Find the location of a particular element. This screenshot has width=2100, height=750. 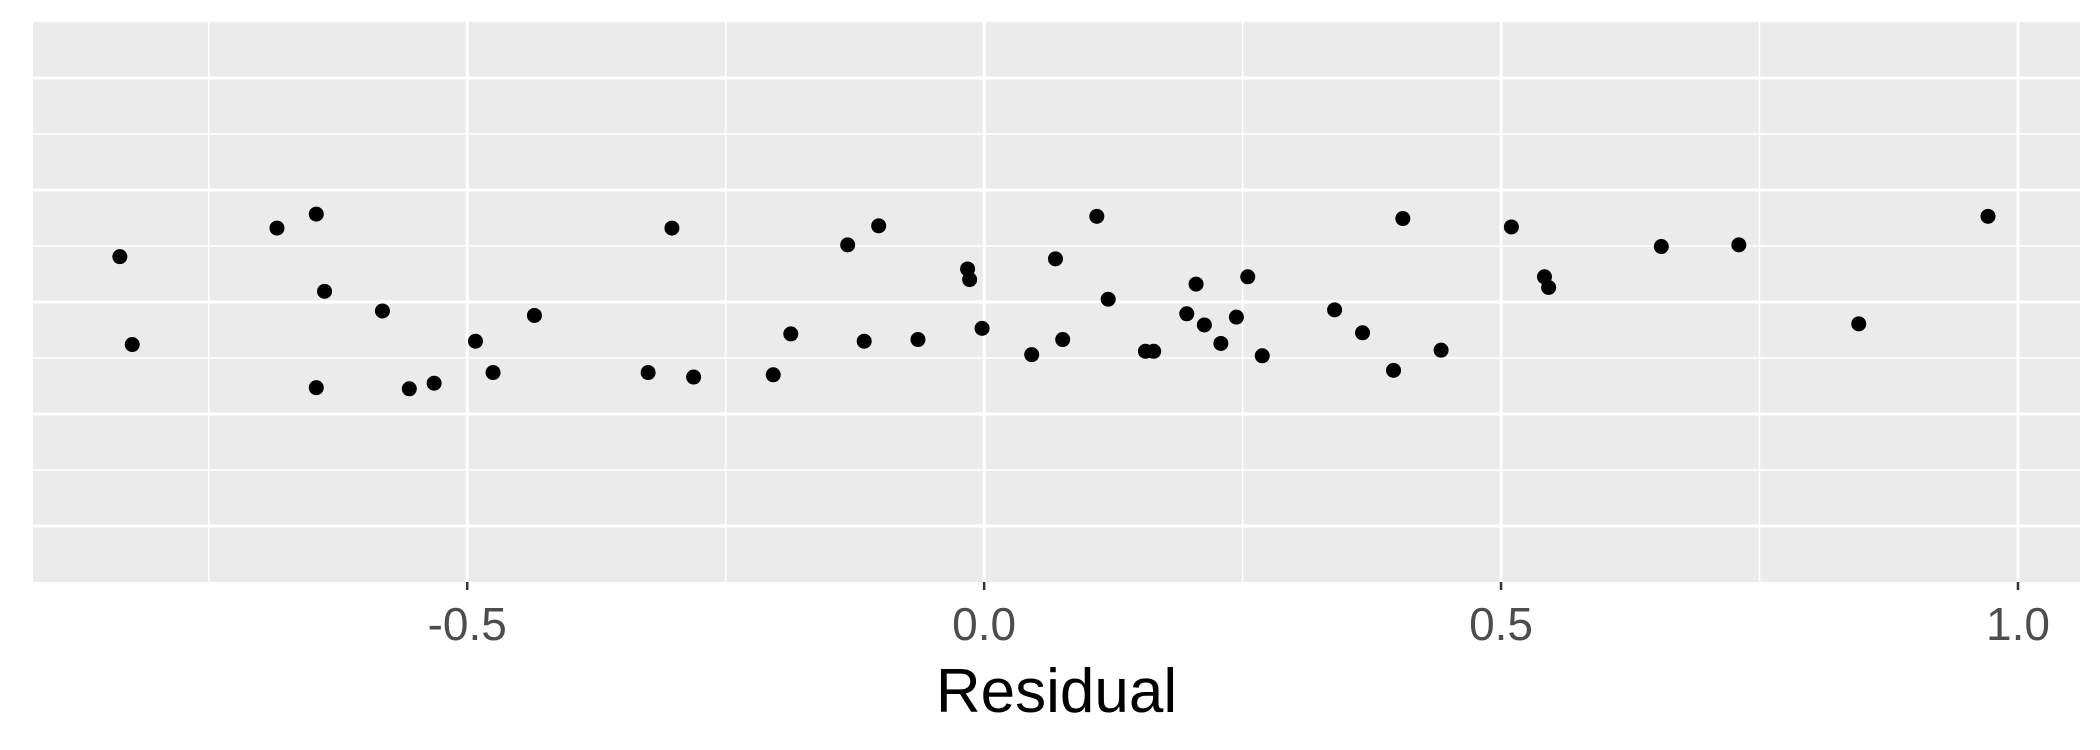

x-axis-tick-labels: -0.5 0.0 0.5 1.0 is located at coordinates (1239, 624).